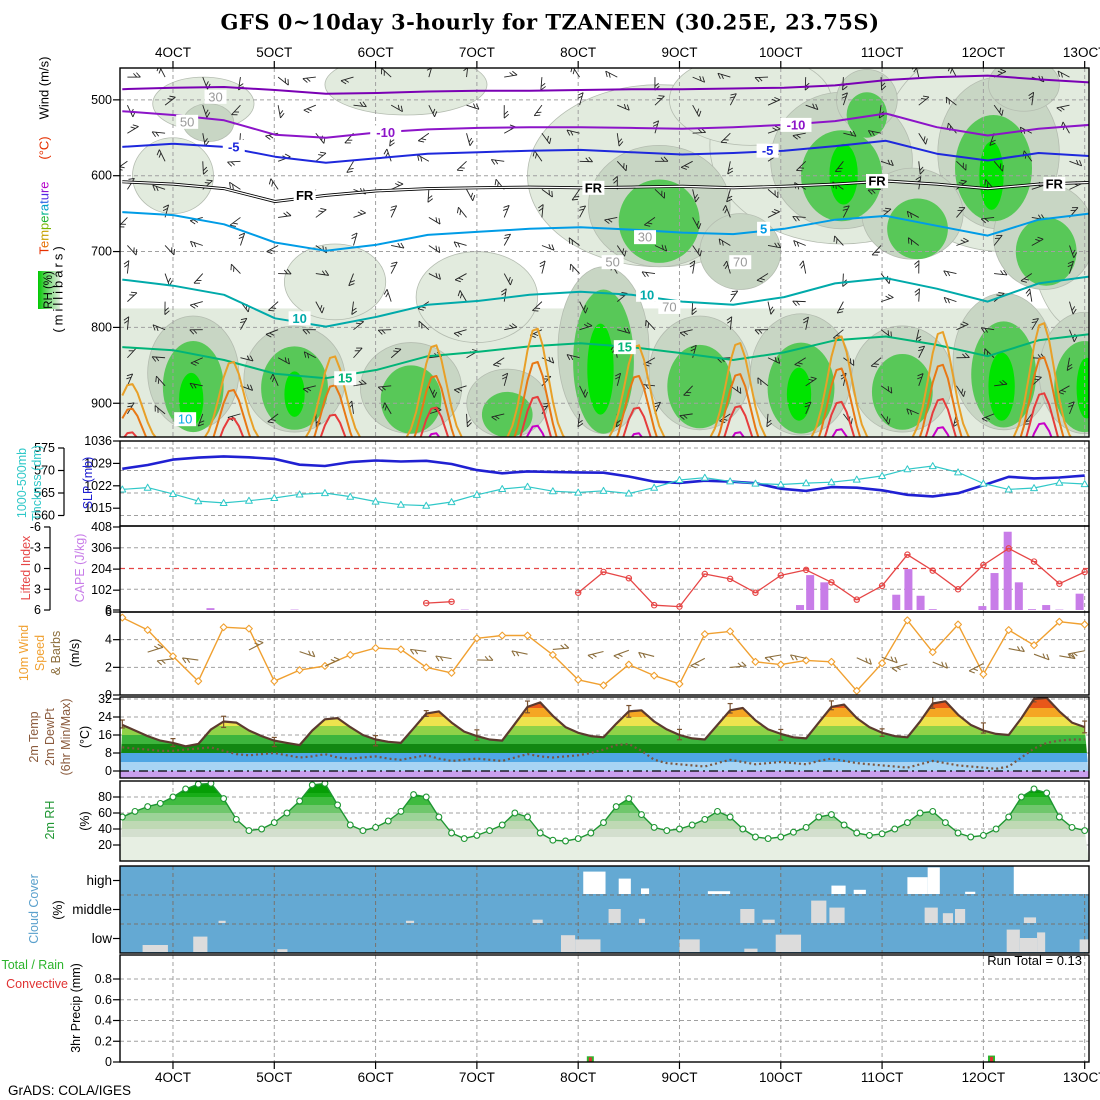 The width and height of the screenshot is (1100, 1100). Describe the element at coordinates (882, 1077) in the screenshot. I see `svg-text: 11OCT` at that location.